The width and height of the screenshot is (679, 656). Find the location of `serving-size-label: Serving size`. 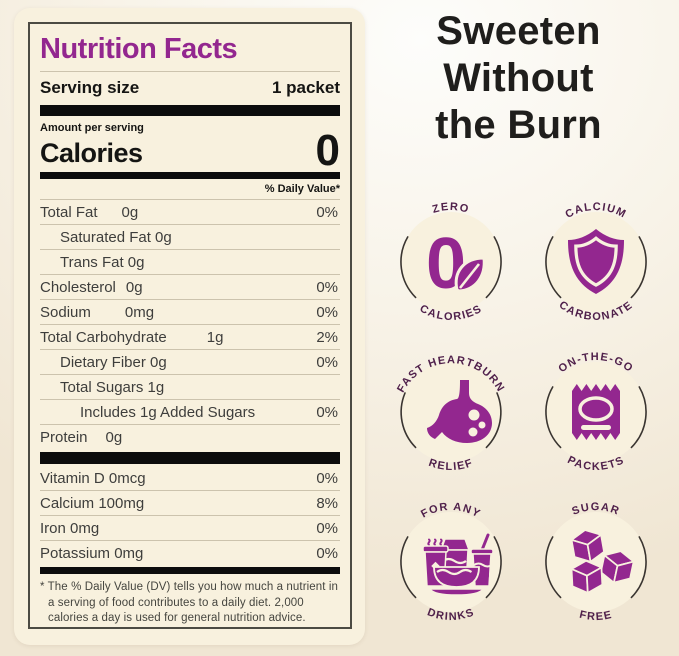

serving-size-label: Serving size is located at coordinates (90, 87).